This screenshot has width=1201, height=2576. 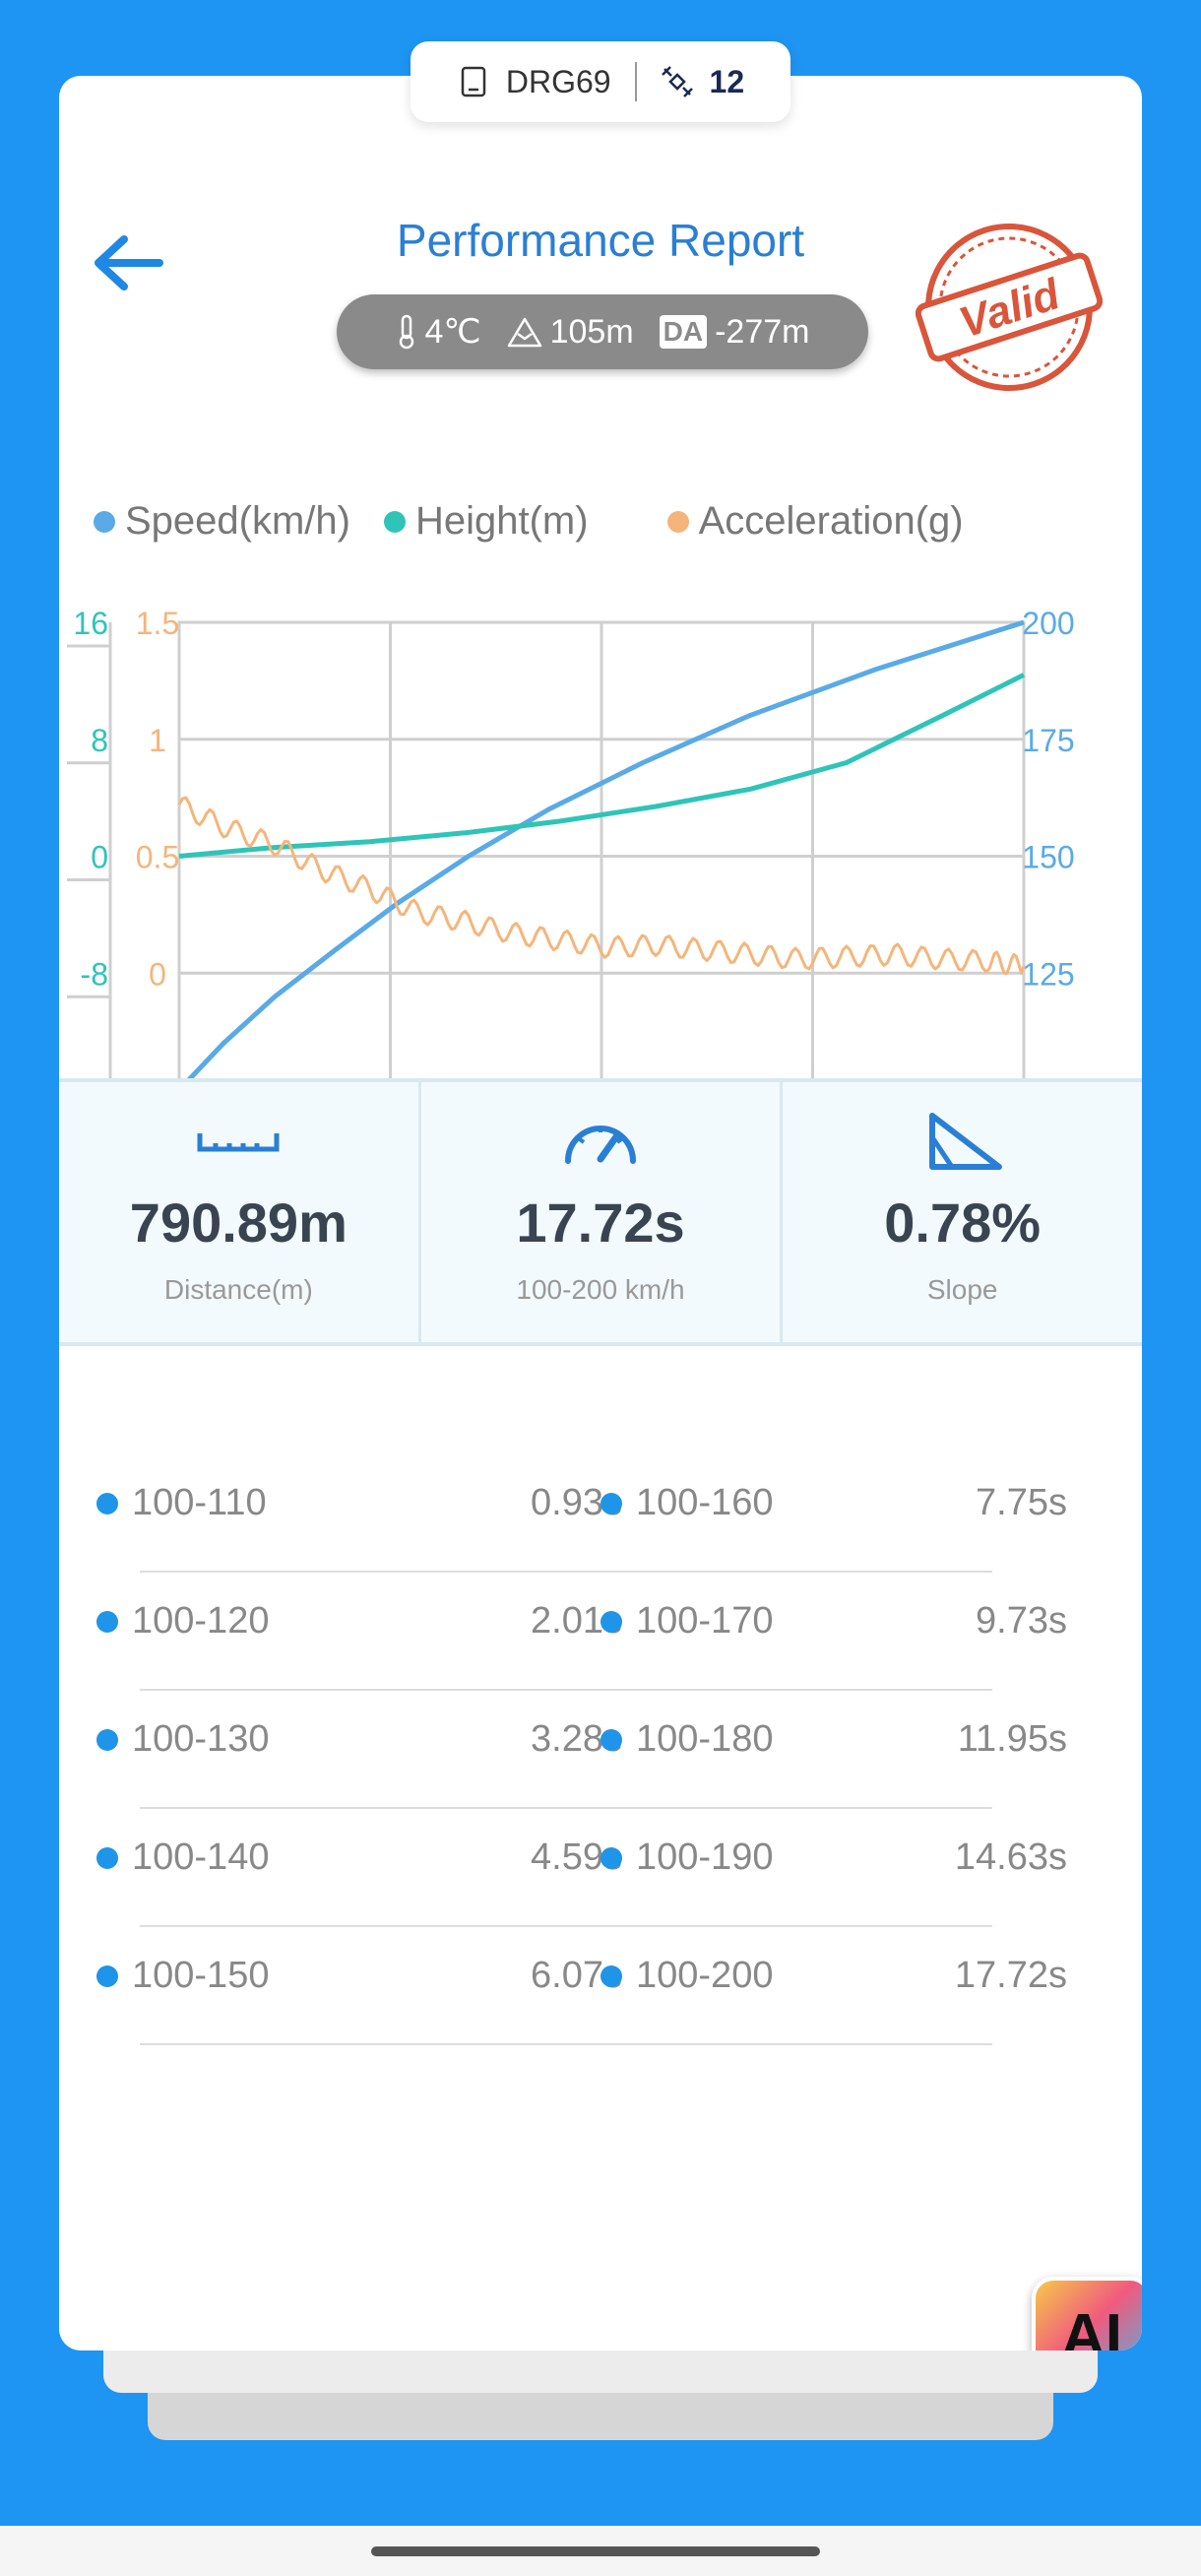 I want to click on split-range: 100-130, so click(x=182, y=1739).